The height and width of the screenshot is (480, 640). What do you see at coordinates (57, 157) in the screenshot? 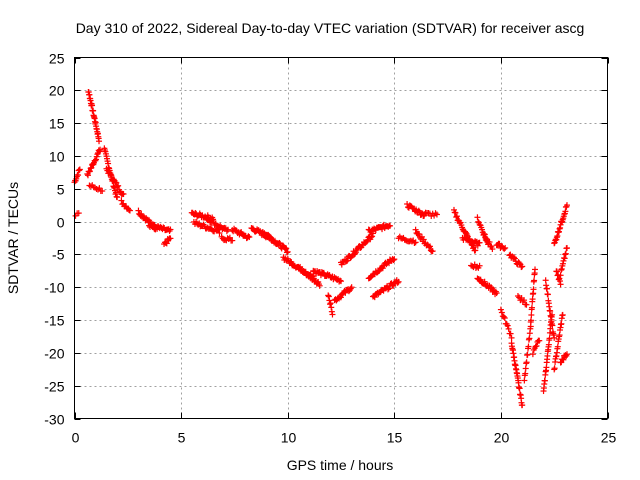
I see `y-tick-label: 10` at bounding box center [57, 157].